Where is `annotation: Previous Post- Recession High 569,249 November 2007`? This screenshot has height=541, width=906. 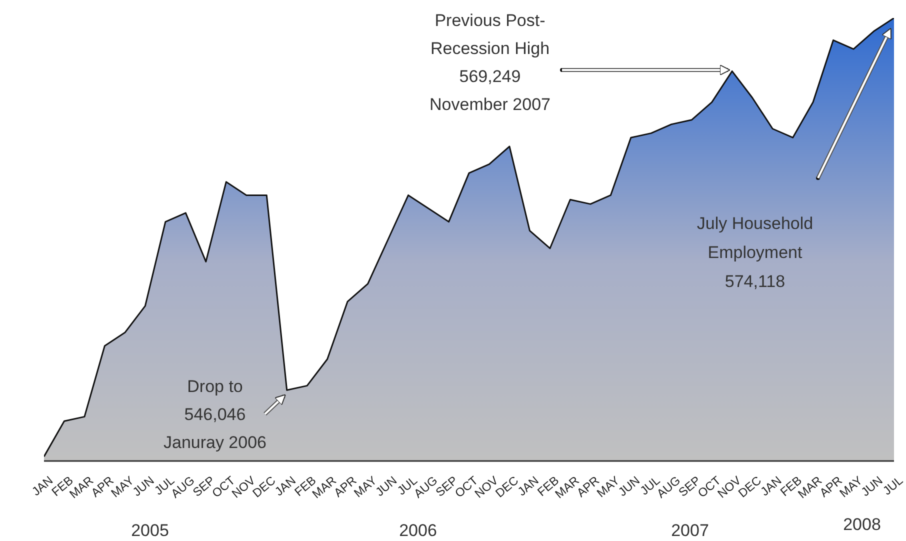
annotation: Previous Post- Recession High 569,249 November 2007 is located at coordinates (490, 62).